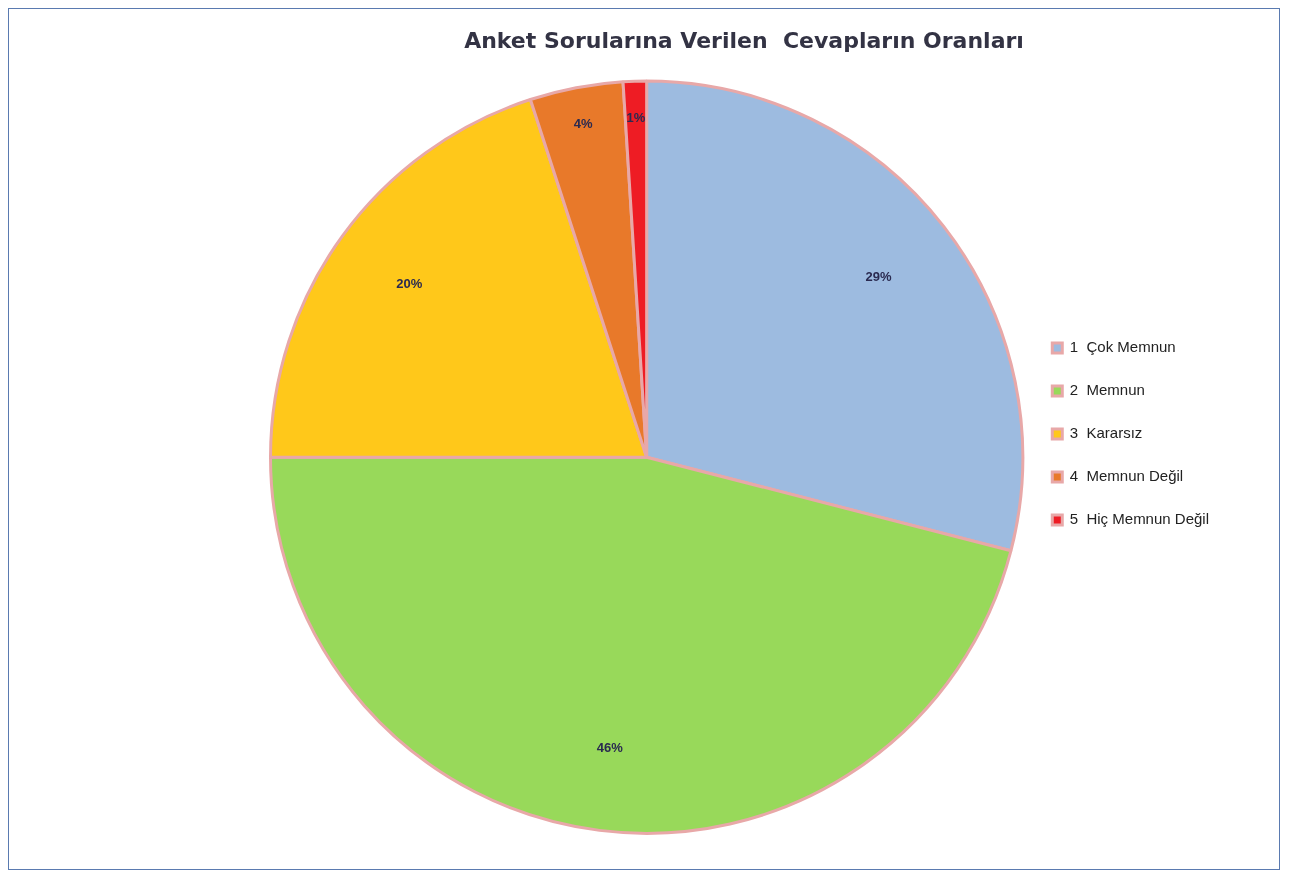  I want to click on legend-label: 3 Kararsız, so click(1106, 433).